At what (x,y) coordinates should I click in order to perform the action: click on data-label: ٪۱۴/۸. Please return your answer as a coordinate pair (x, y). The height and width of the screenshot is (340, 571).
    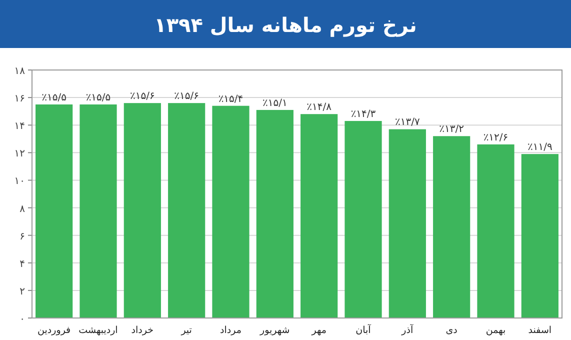
    Looking at the image, I should click on (319, 108).